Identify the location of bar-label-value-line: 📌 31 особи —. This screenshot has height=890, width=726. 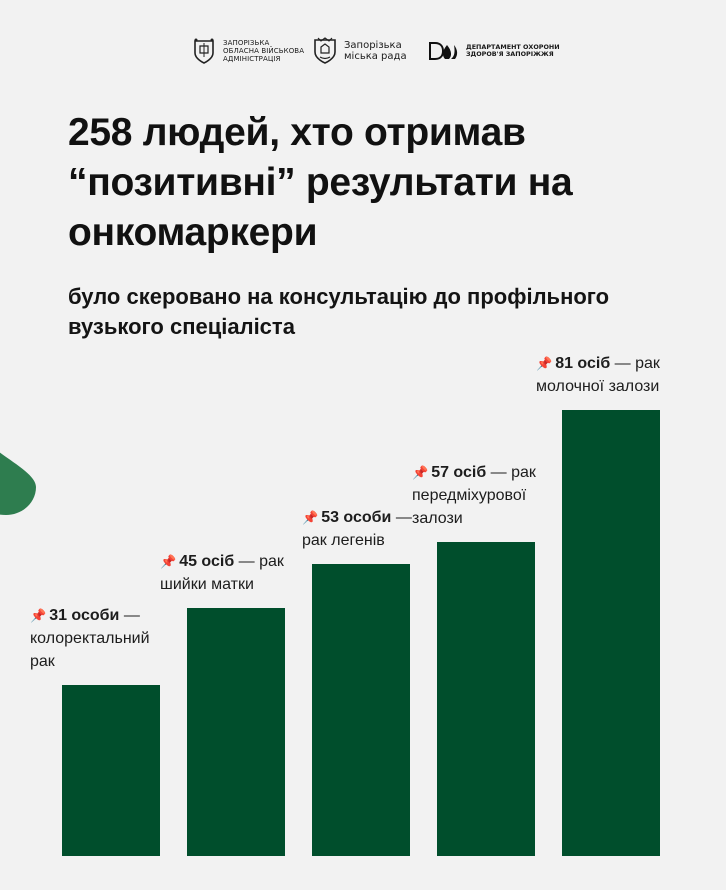
(90, 615).